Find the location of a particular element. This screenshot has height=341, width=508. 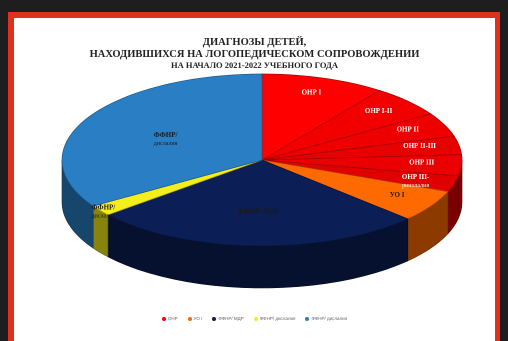

pie-slice-label: ОНР II-III is located at coordinates (419, 146).